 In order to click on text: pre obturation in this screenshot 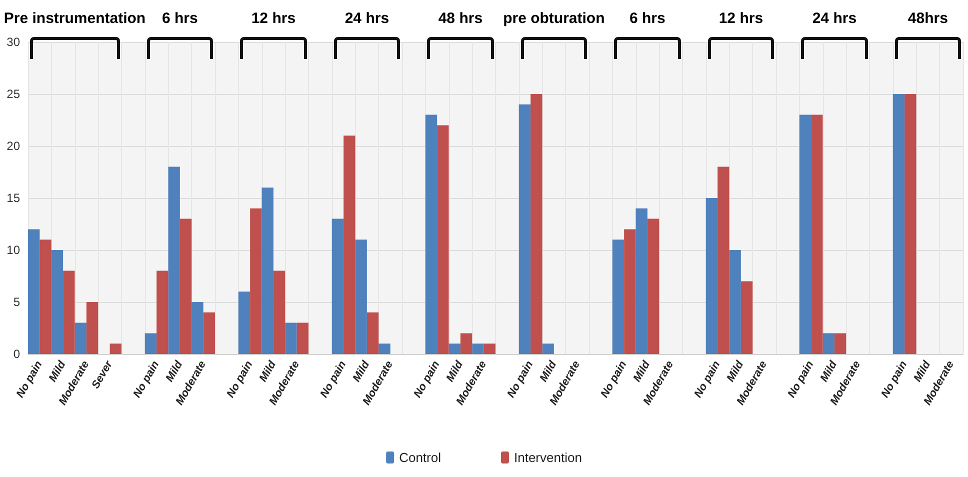, I will do `click(554, 18)`.